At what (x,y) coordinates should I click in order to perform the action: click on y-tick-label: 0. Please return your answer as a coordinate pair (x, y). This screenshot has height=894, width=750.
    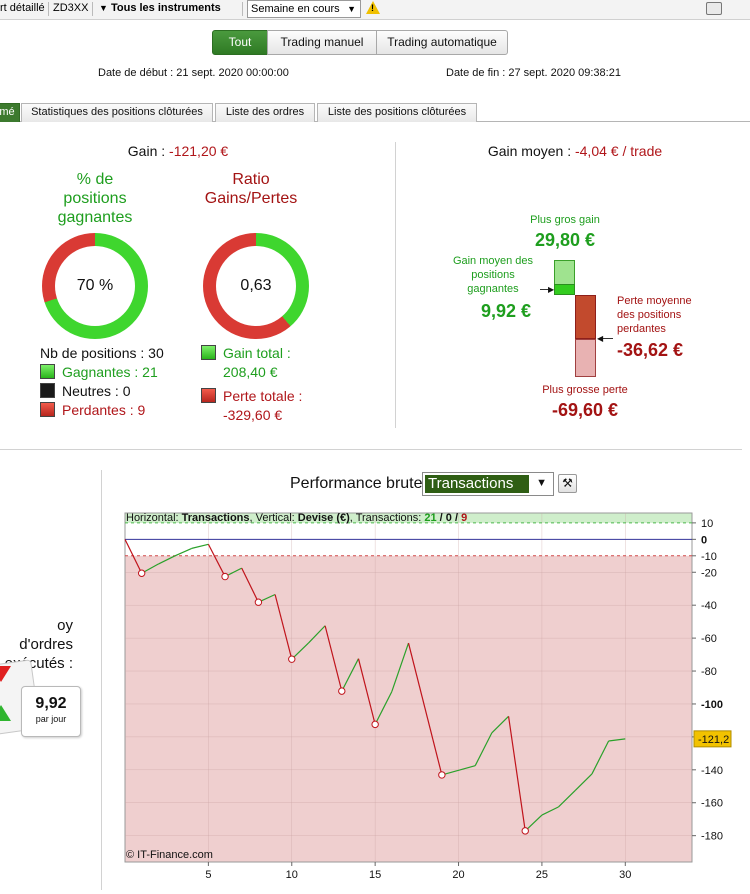
    Looking at the image, I should click on (704, 540).